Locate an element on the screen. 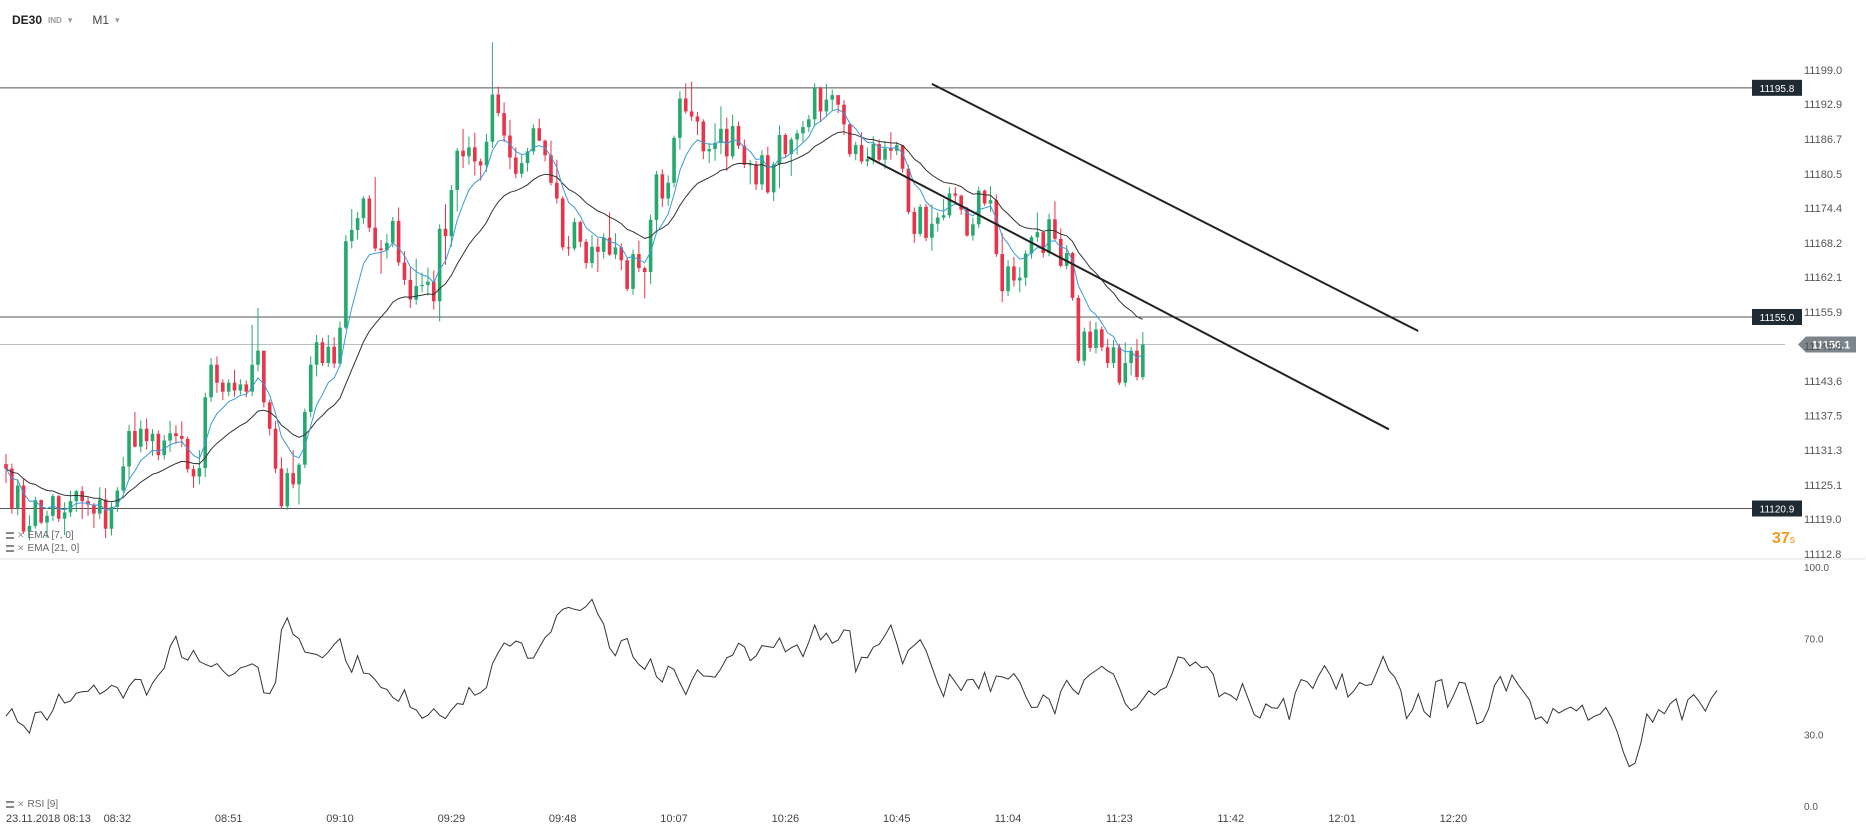  timeframe-dropdown-chevron-icon: ▾ is located at coordinates (117, 19).